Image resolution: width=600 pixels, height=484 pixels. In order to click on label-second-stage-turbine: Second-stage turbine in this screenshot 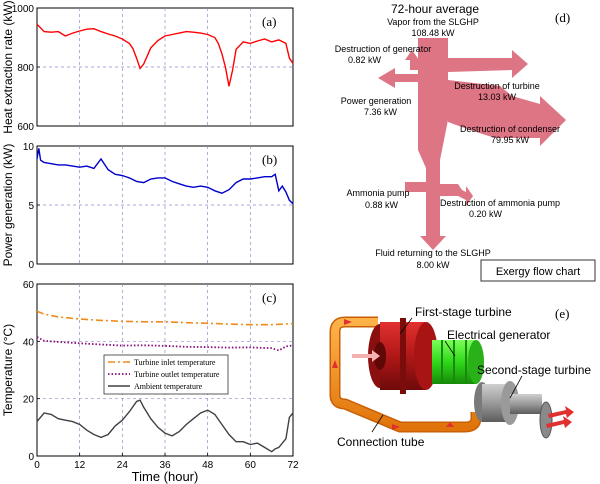, I will do `click(534, 370)`.